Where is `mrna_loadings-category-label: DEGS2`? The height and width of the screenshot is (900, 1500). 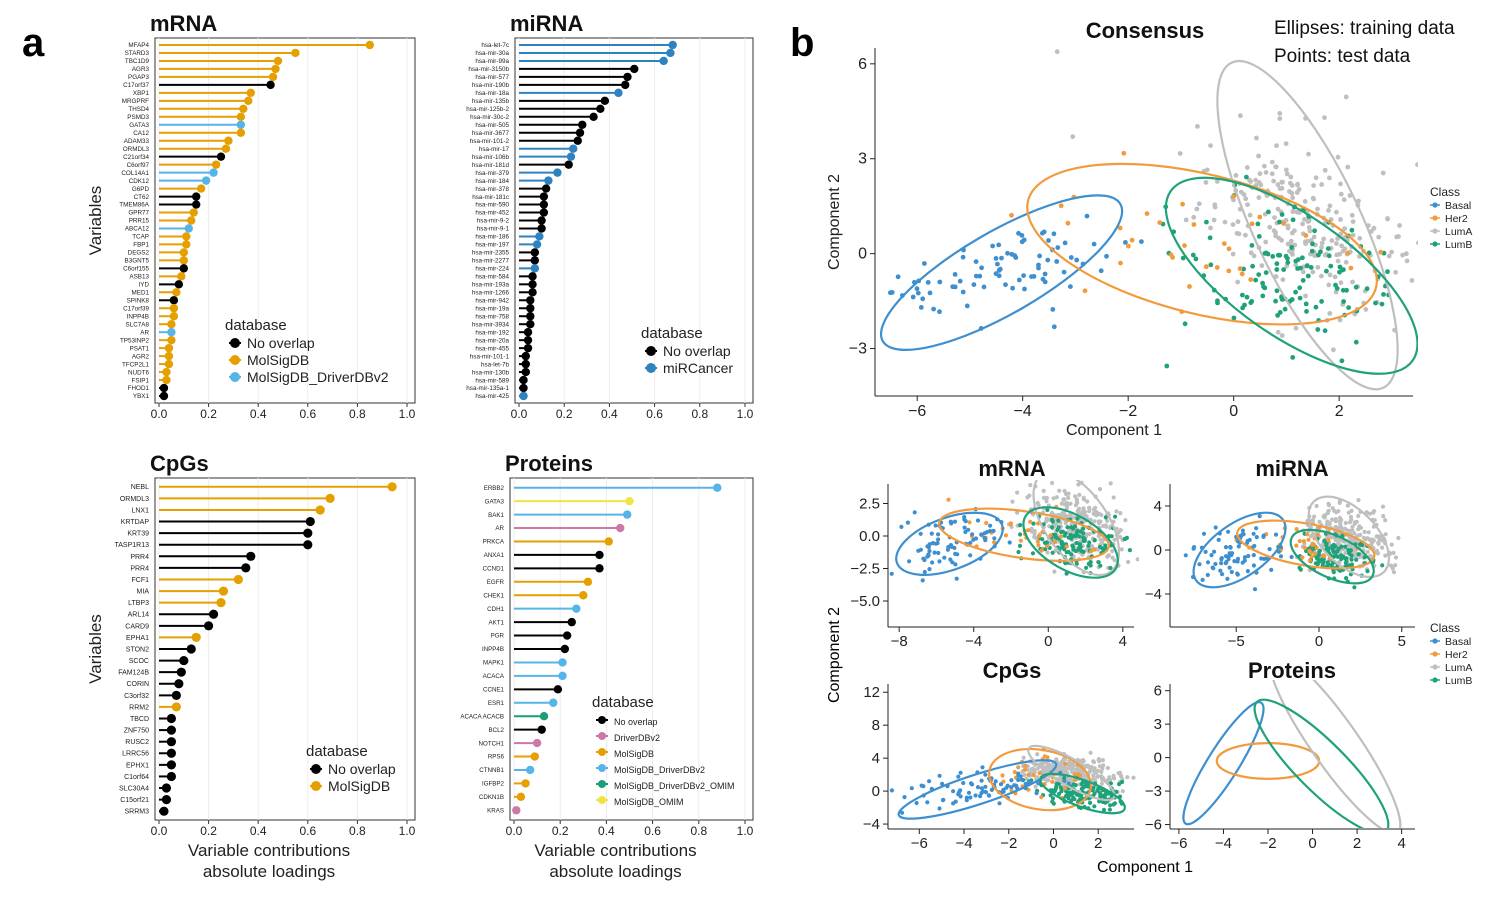 mrna_loadings-category-label: DEGS2 is located at coordinates (139, 253).